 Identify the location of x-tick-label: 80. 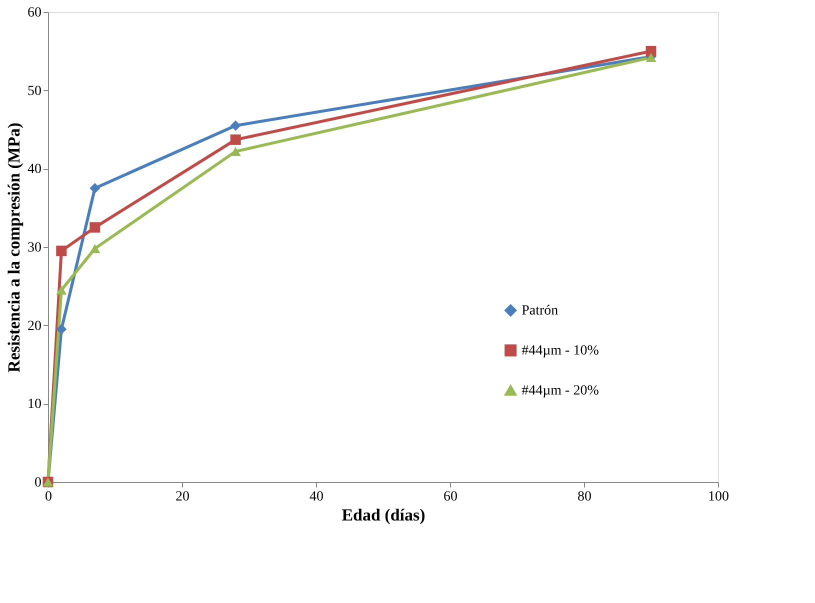
(585, 497).